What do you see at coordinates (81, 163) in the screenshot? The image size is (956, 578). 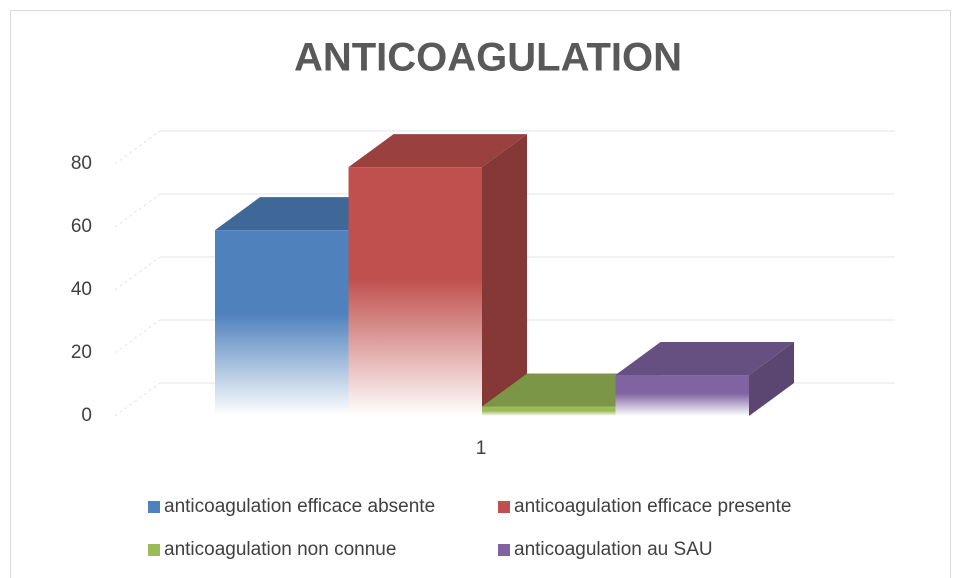 I see `y-tick-label: 80` at bounding box center [81, 163].